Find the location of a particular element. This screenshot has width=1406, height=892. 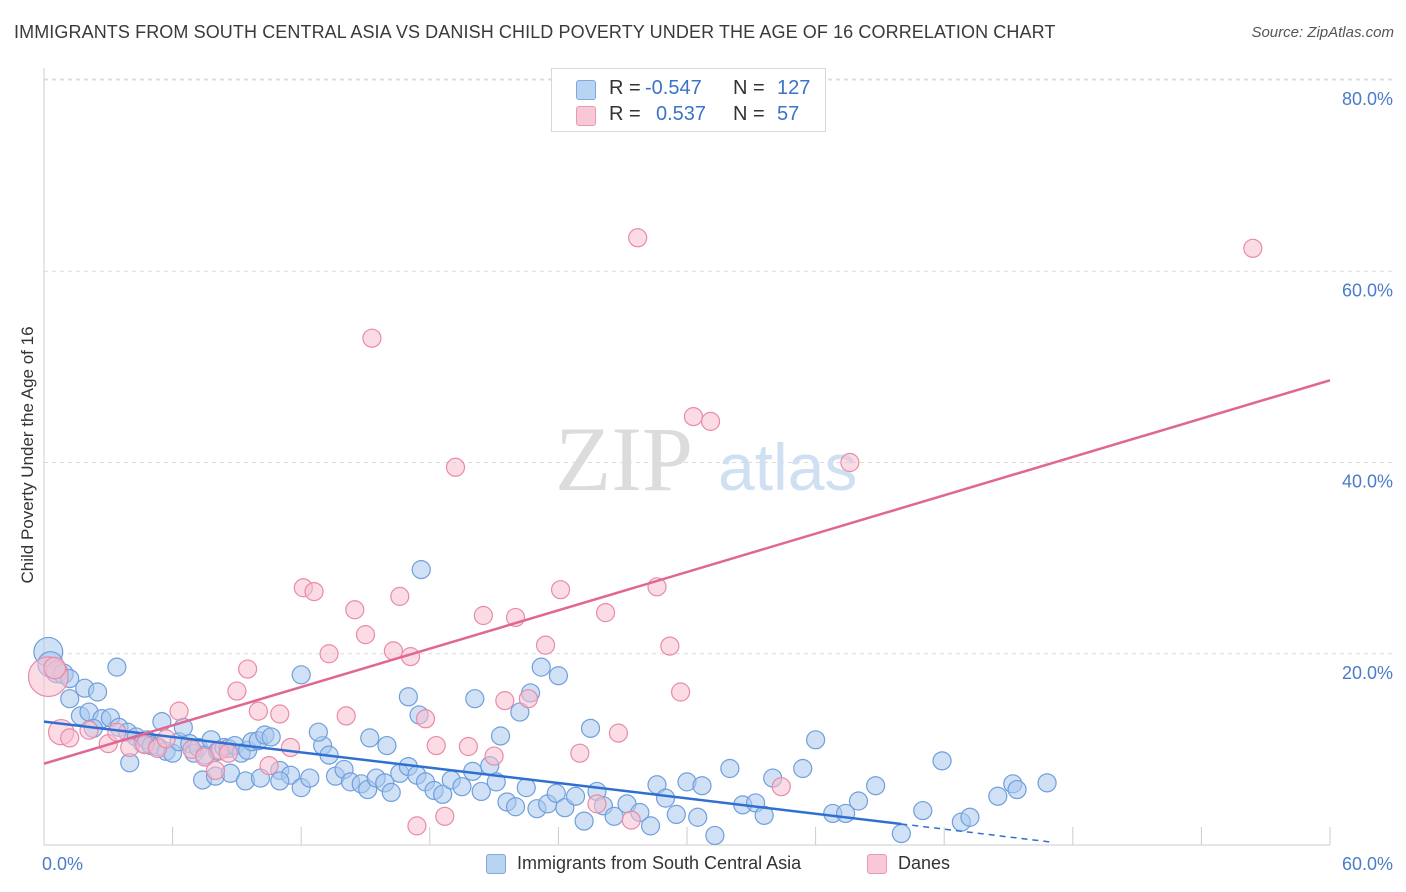

legend-r-value: 0.537 is located at coordinates (681, 114).